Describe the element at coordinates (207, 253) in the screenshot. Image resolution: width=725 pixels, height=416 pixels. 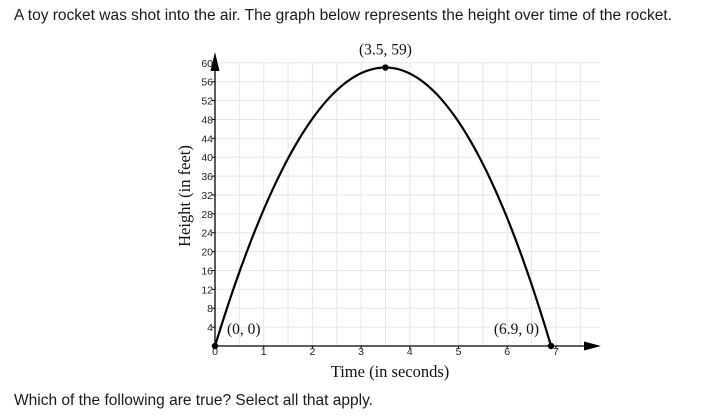
I see `y-tick-label: 20` at that location.